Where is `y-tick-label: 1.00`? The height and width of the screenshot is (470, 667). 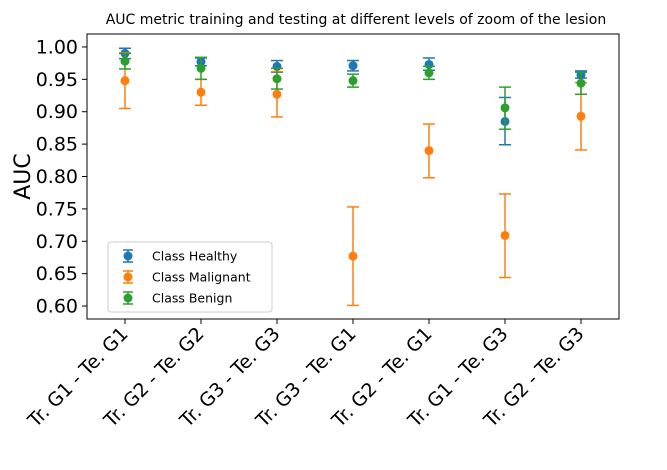
y-tick-label: 1.00 is located at coordinates (57, 47).